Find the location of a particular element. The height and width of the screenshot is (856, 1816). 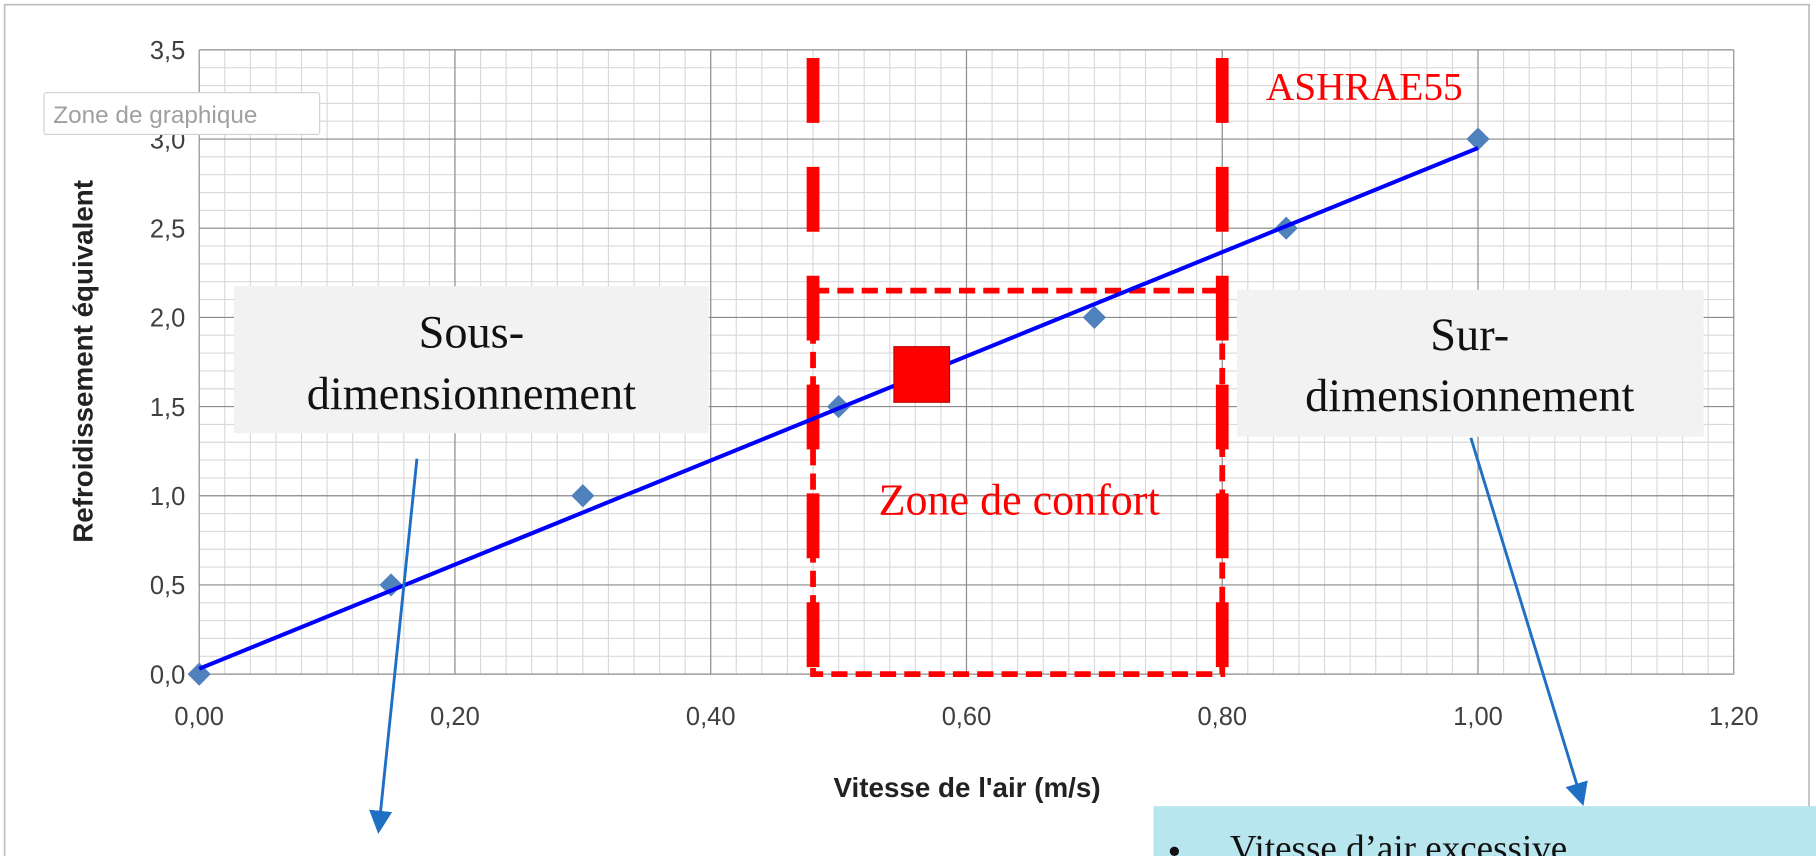

tooltip-box is located at coordinates (182, 113).